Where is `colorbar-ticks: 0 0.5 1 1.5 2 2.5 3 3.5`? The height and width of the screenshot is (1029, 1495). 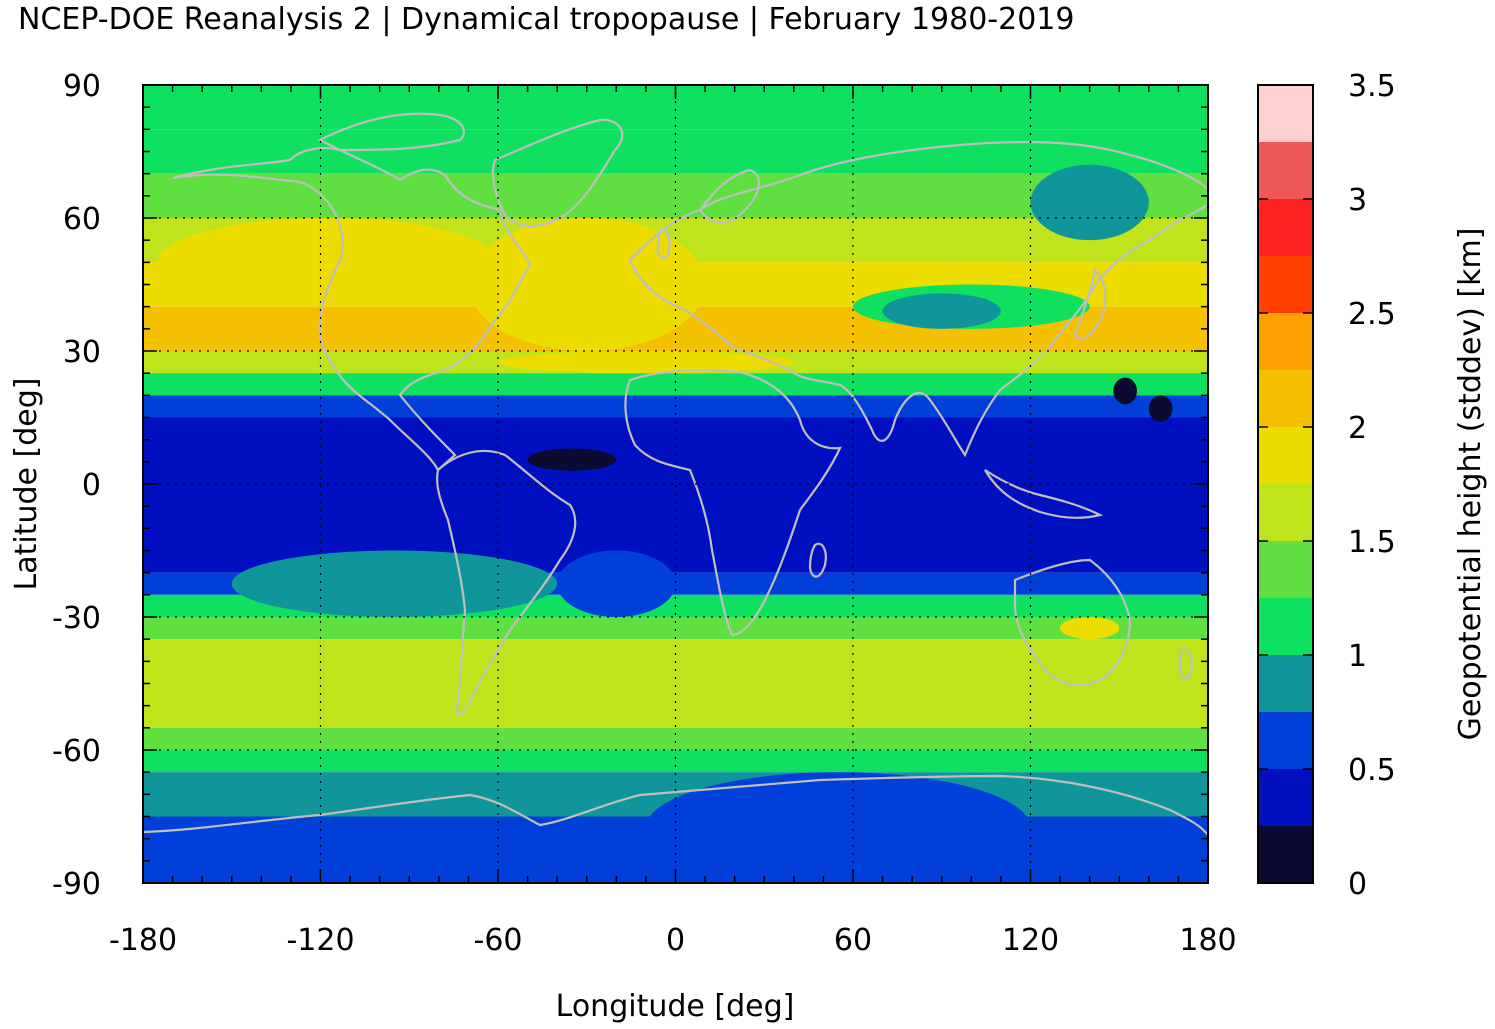 colorbar-ticks: 0 0.5 1 1.5 2 2.5 3 3.5 is located at coordinates (1327, 485).